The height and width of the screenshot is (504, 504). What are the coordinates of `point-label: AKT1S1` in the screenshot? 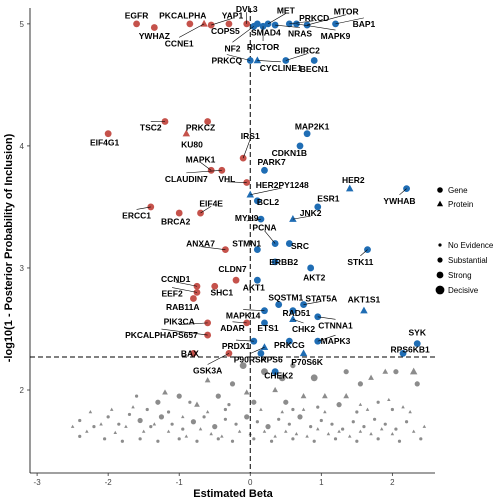 It's located at (364, 300).